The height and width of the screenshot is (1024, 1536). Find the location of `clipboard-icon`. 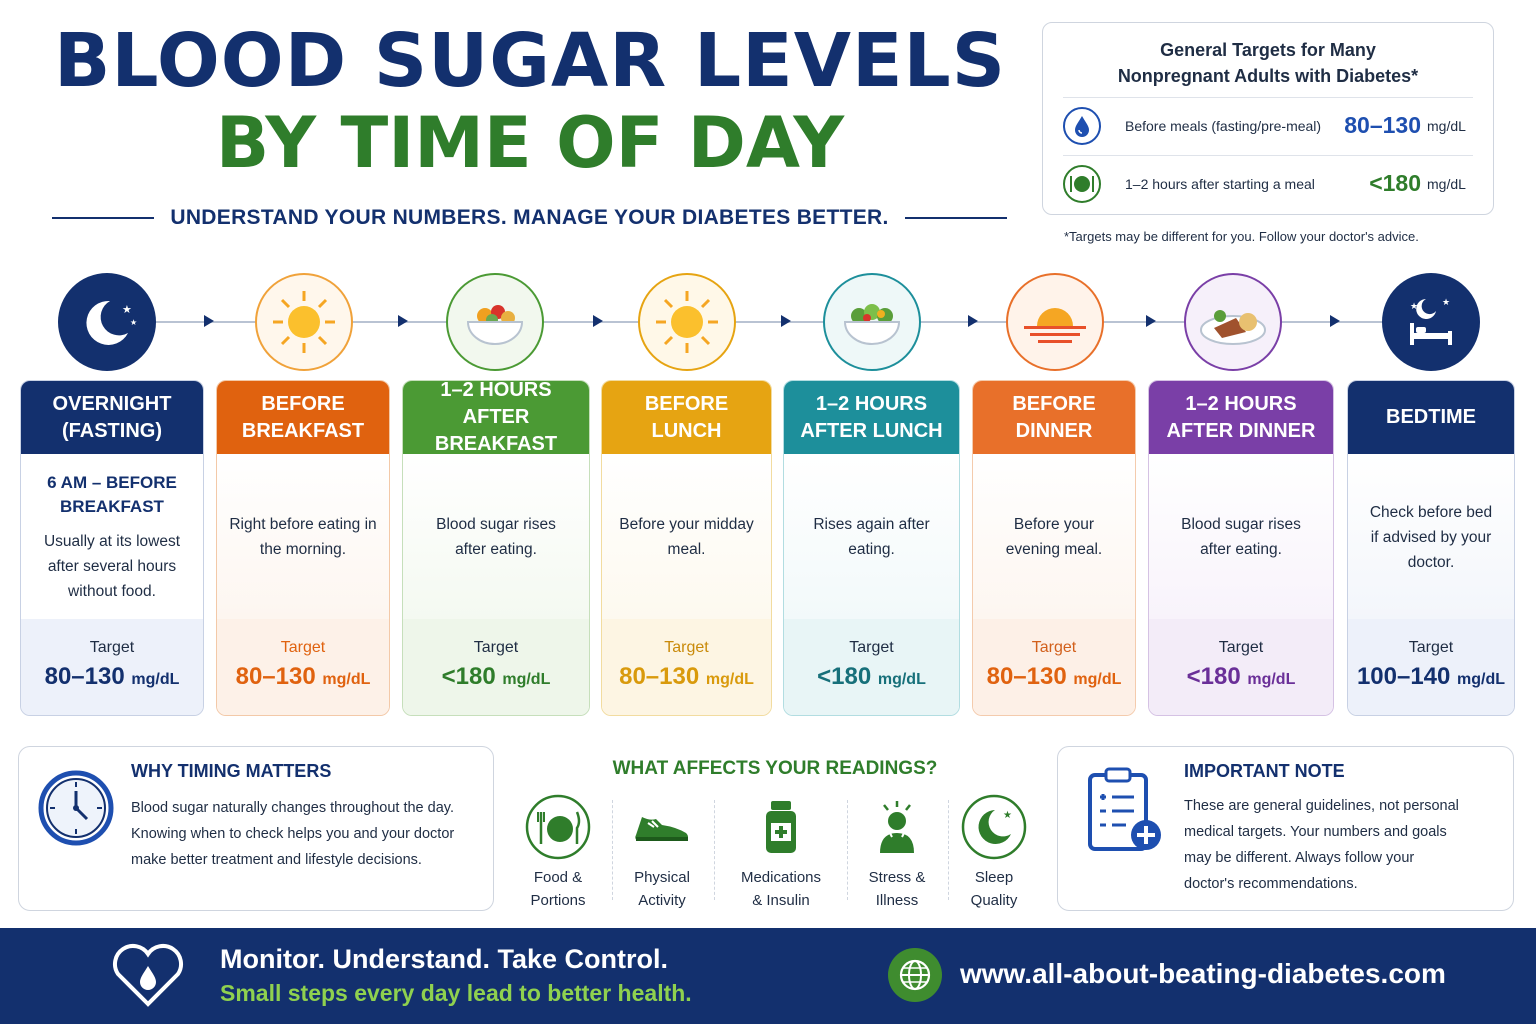

clipboard-icon is located at coordinates (1126, 812).